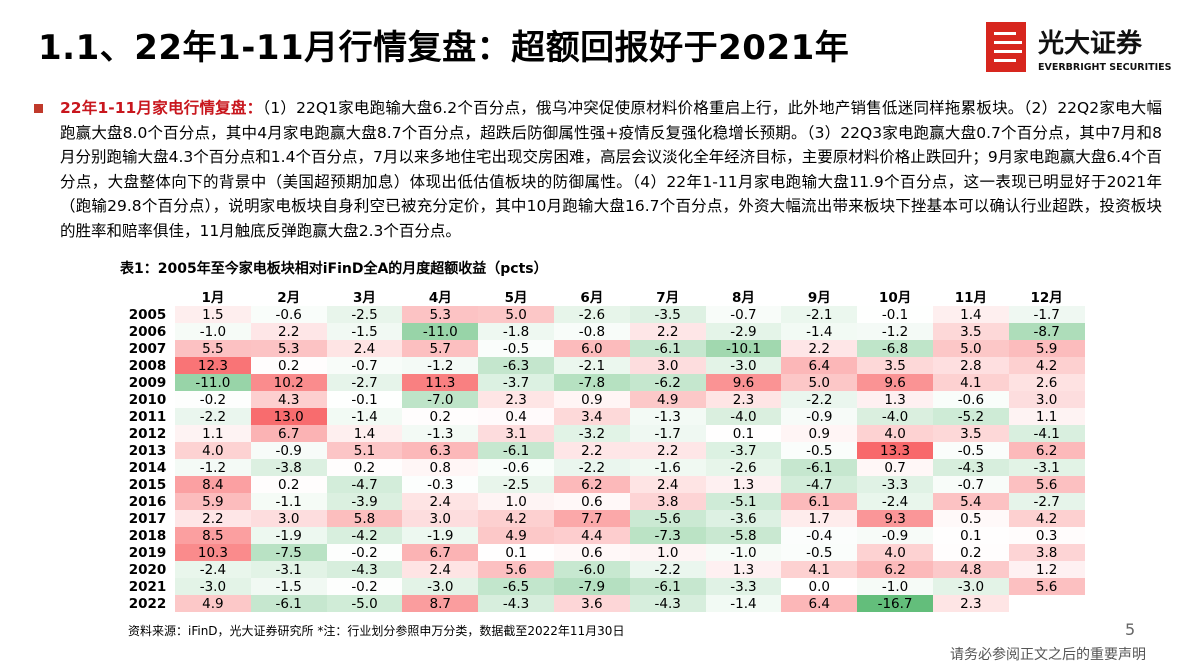 The width and height of the screenshot is (1190, 669). What do you see at coordinates (895, 518) in the screenshot?
I see `value-cell: 9.3` at bounding box center [895, 518].